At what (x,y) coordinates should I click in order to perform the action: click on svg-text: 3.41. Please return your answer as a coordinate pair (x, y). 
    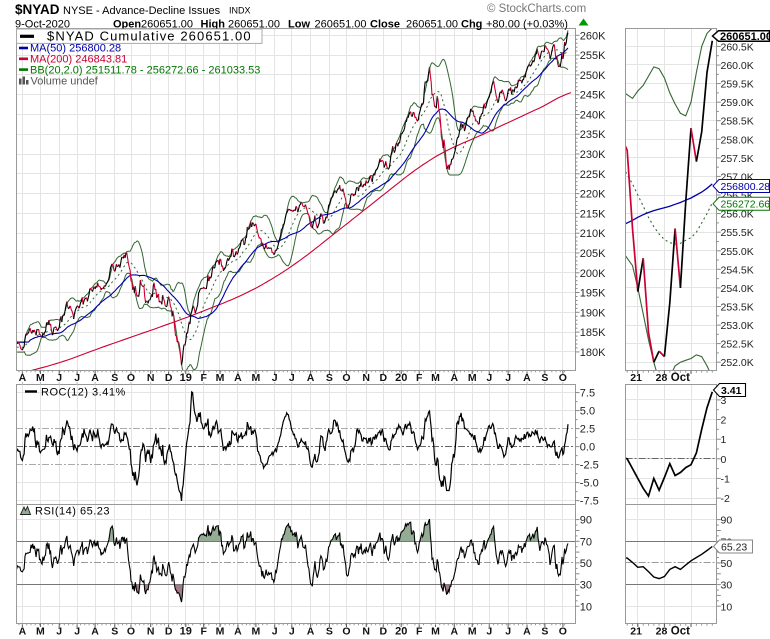
    Looking at the image, I should click on (731, 391).